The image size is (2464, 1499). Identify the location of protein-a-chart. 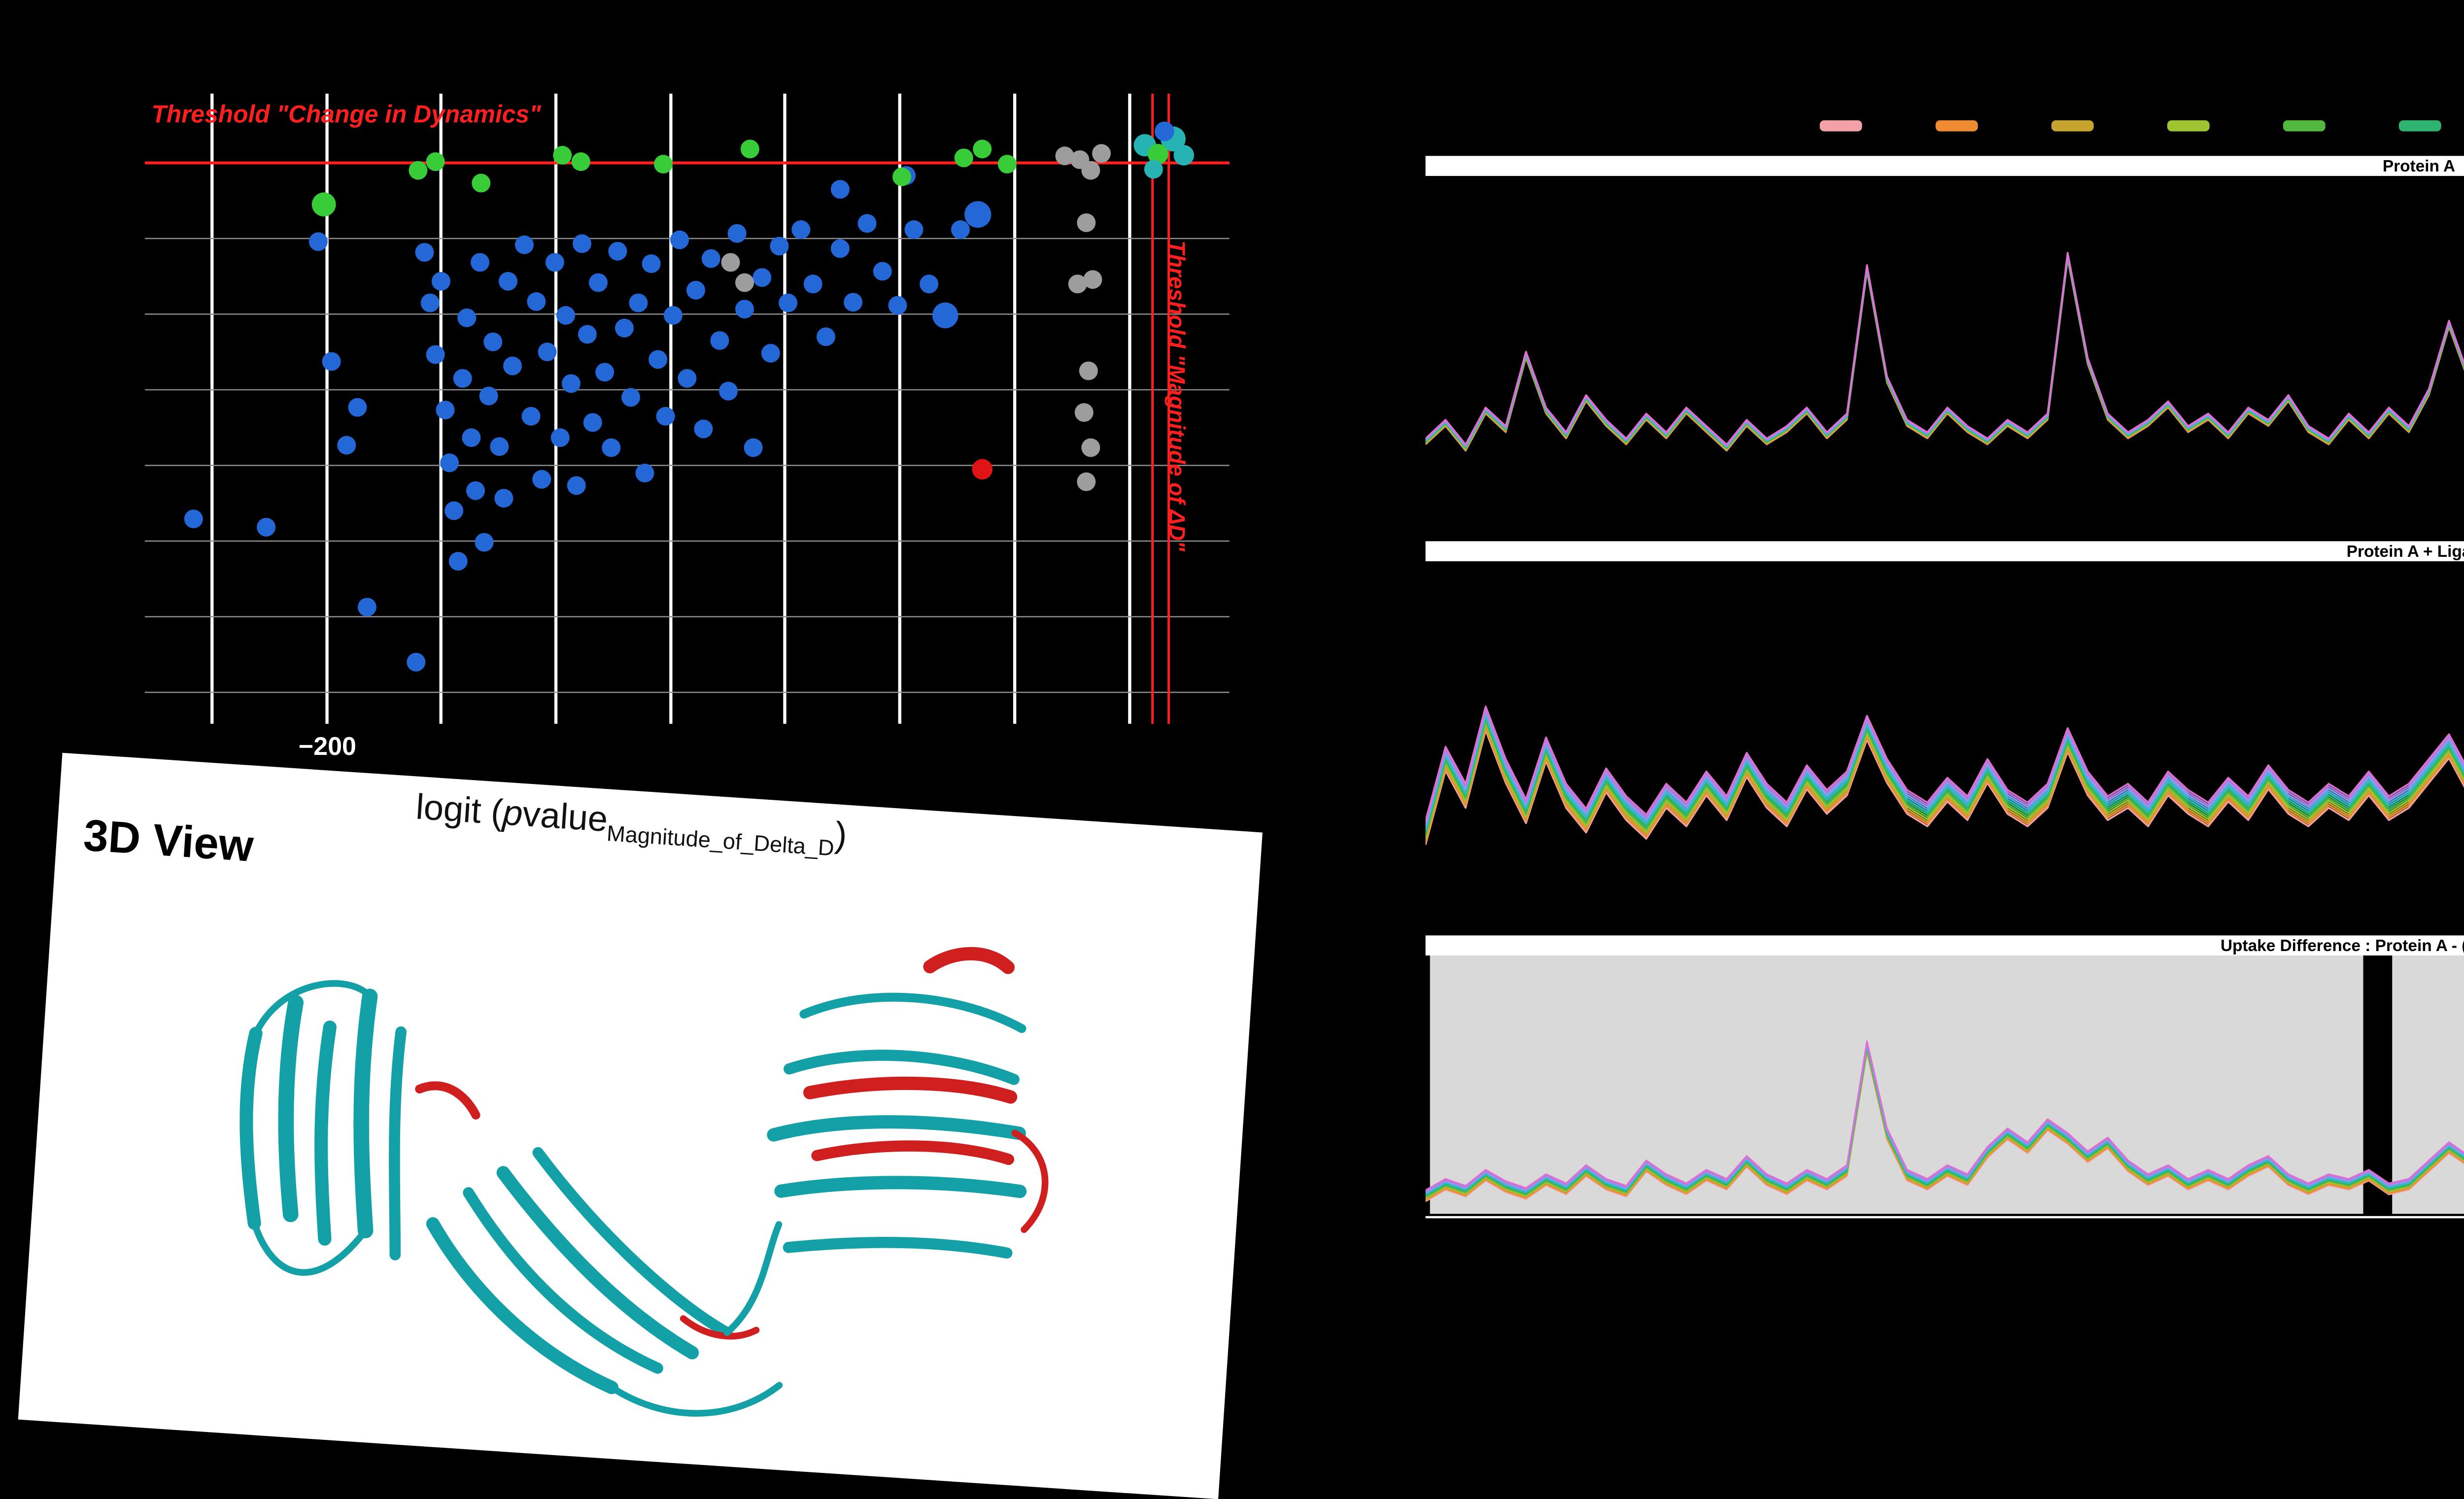
(1944, 347).